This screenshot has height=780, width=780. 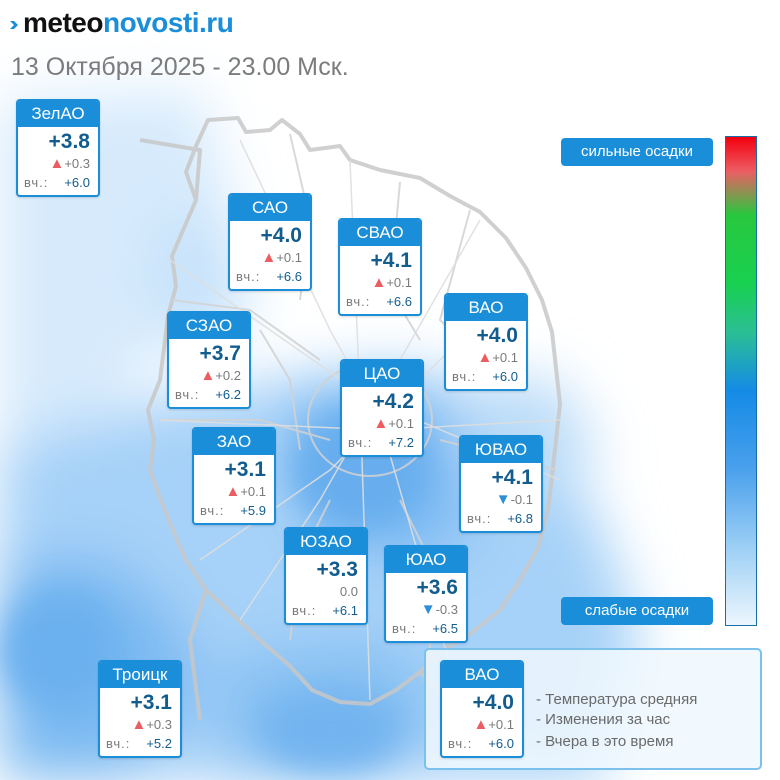 I want to click on yesterday-value: +5.9, so click(x=253, y=510).